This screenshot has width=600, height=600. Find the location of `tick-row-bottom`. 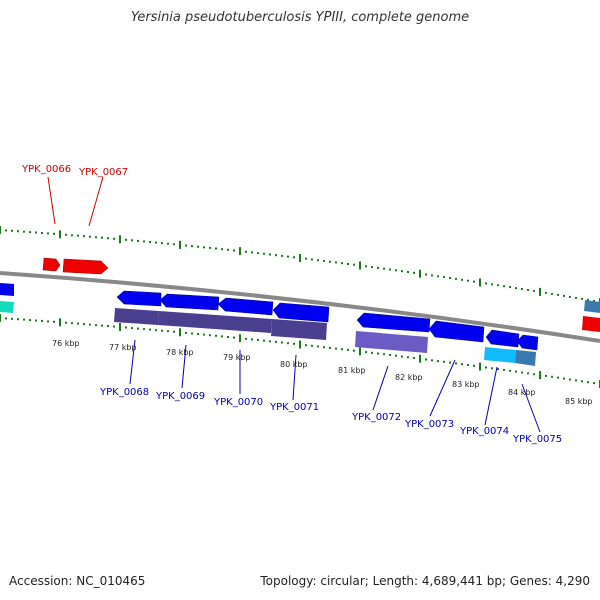

tick-row-bottom is located at coordinates (300, 351).